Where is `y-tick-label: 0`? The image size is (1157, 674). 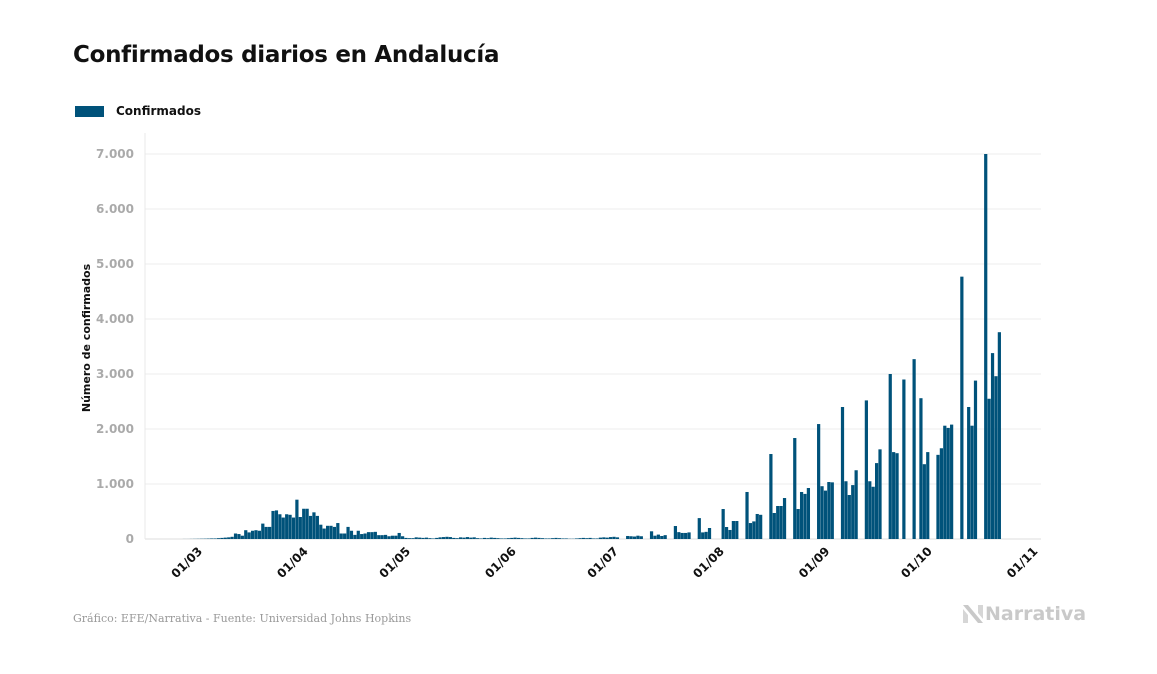 y-tick-label: 0 is located at coordinates (130, 539).